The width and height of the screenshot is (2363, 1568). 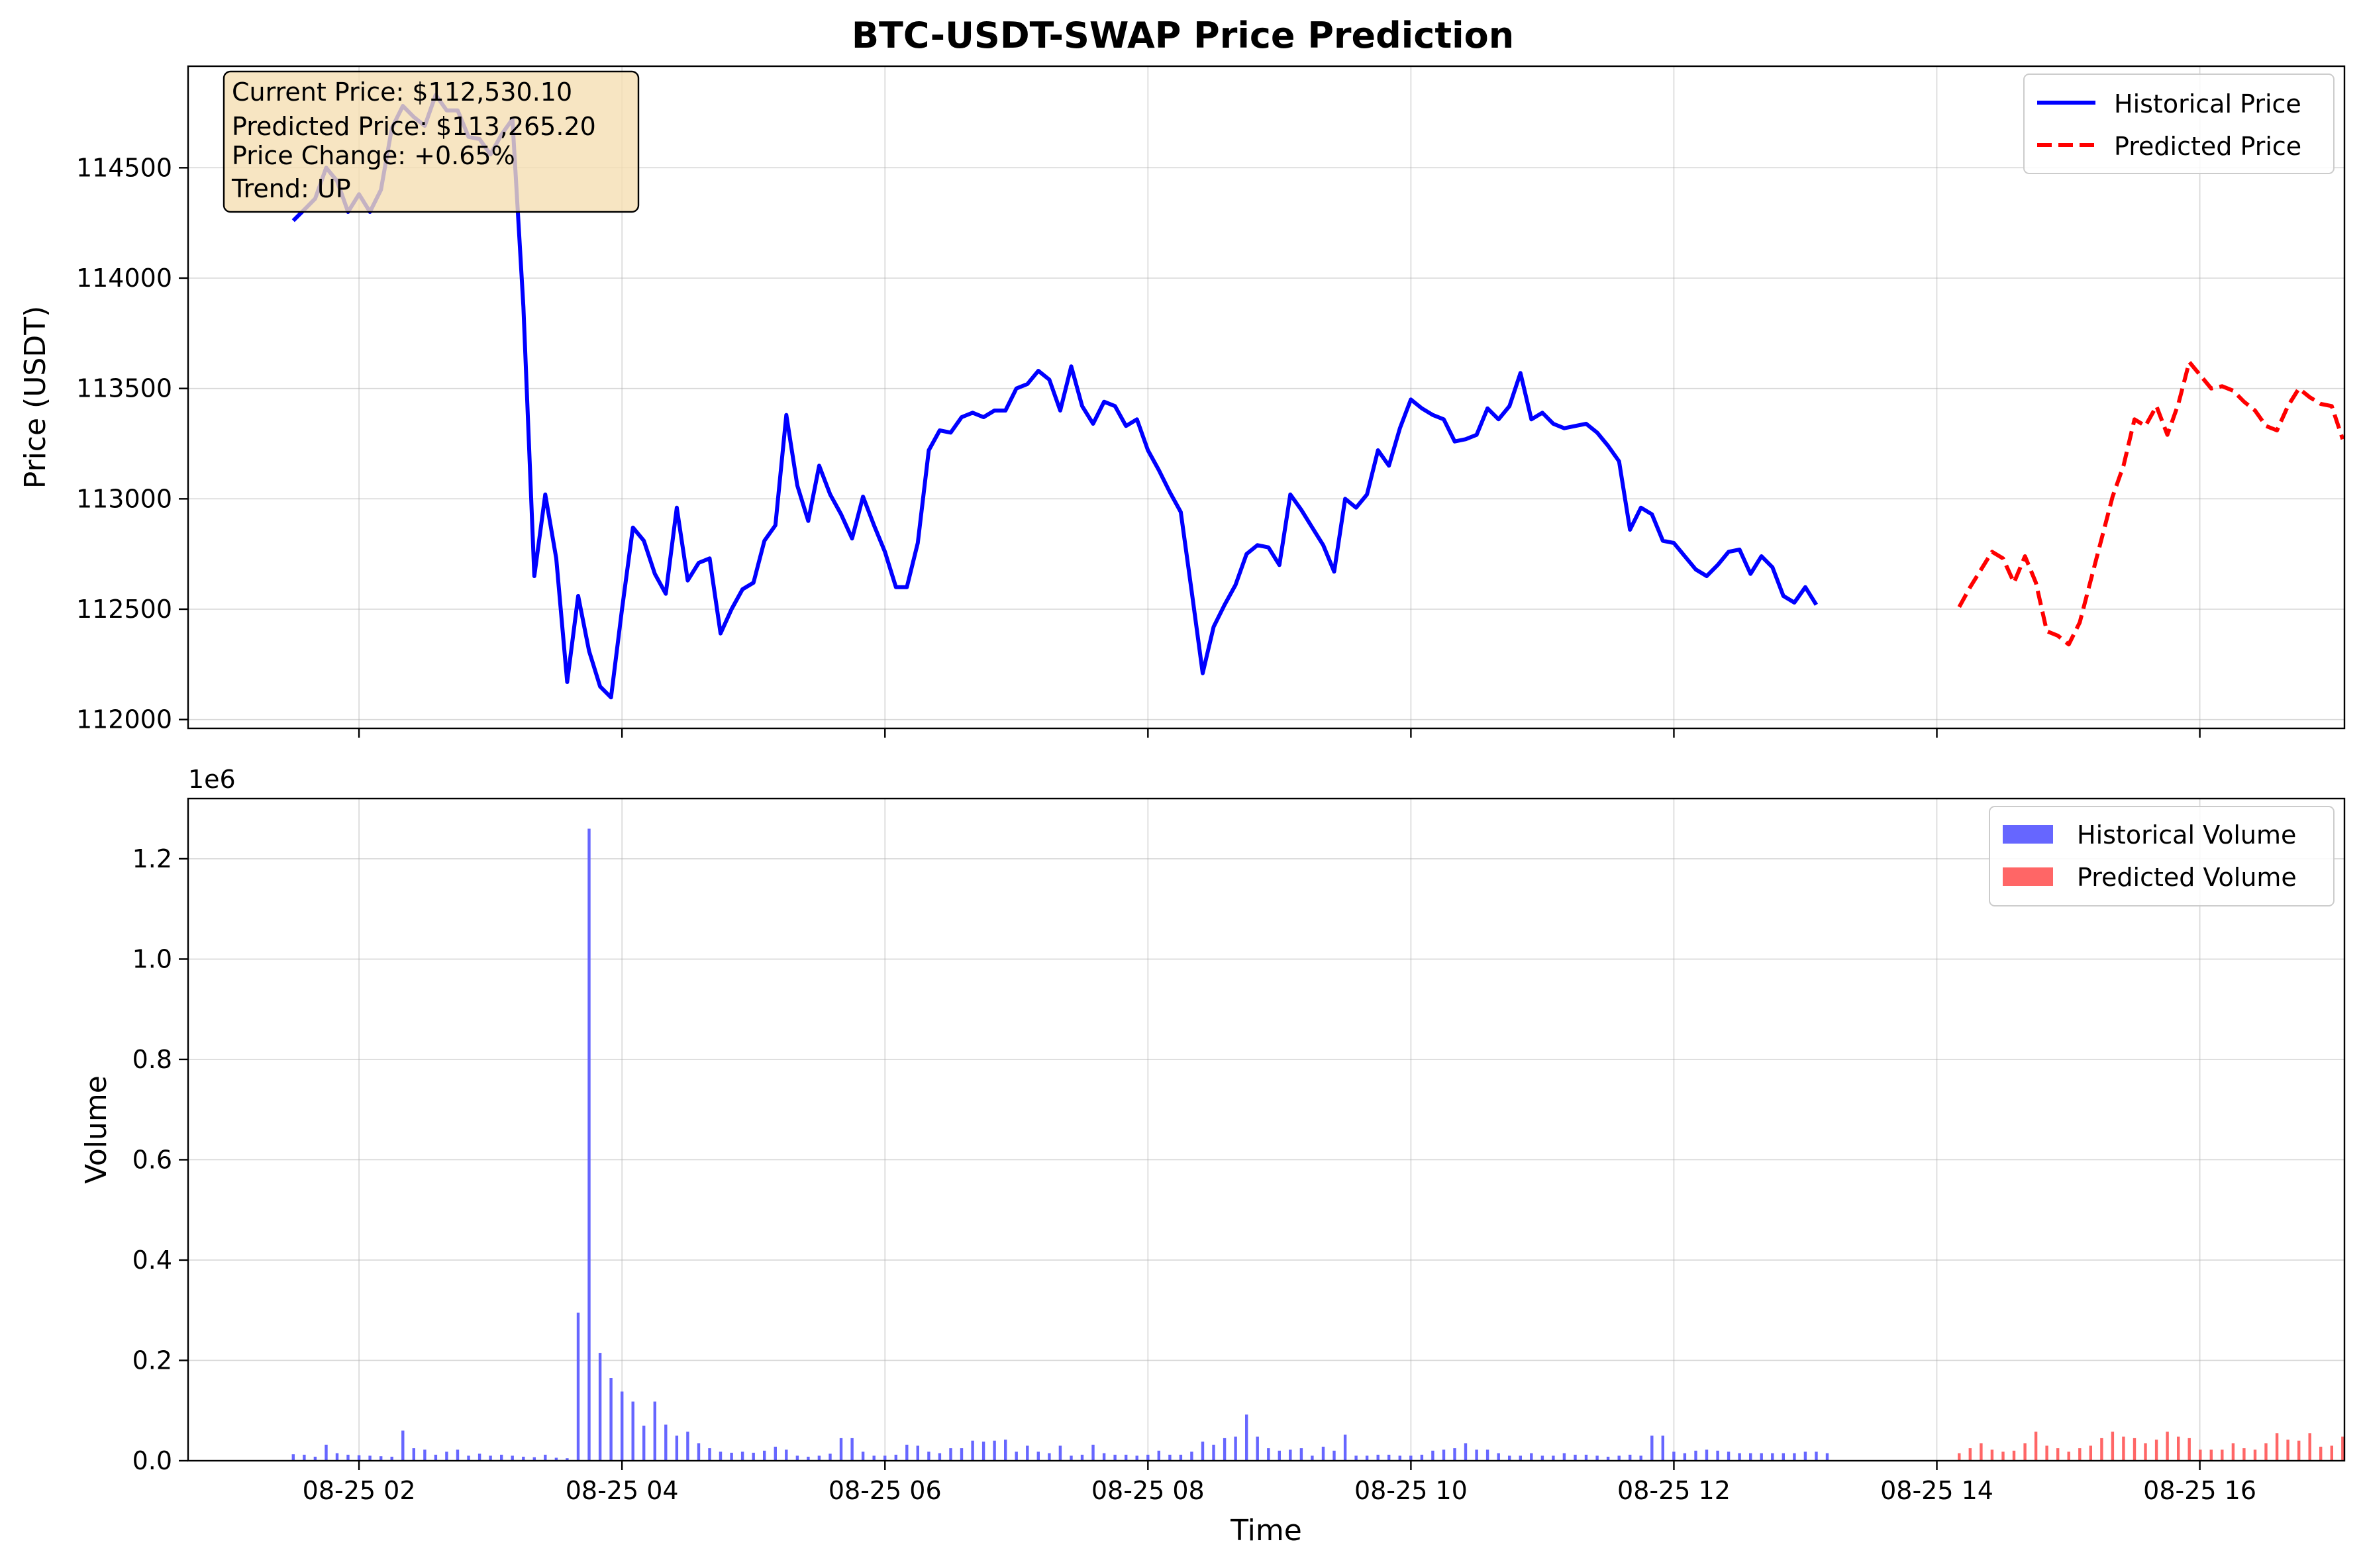 What do you see at coordinates (124, 498) in the screenshot?
I see `price-y-tick-label: 113000` at bounding box center [124, 498].